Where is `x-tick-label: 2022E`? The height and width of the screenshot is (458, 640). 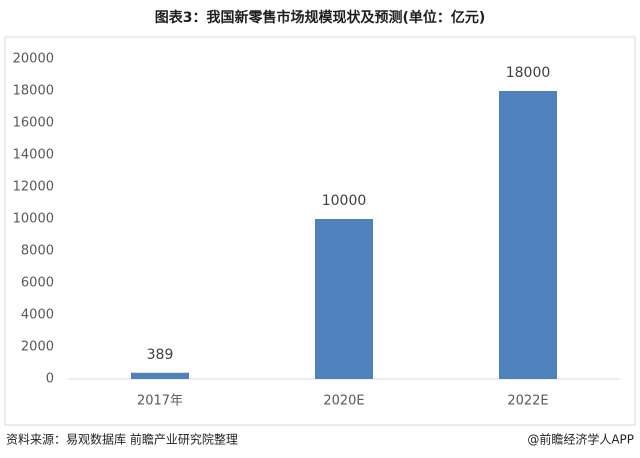
x-tick-label: 2022E is located at coordinates (527, 401).